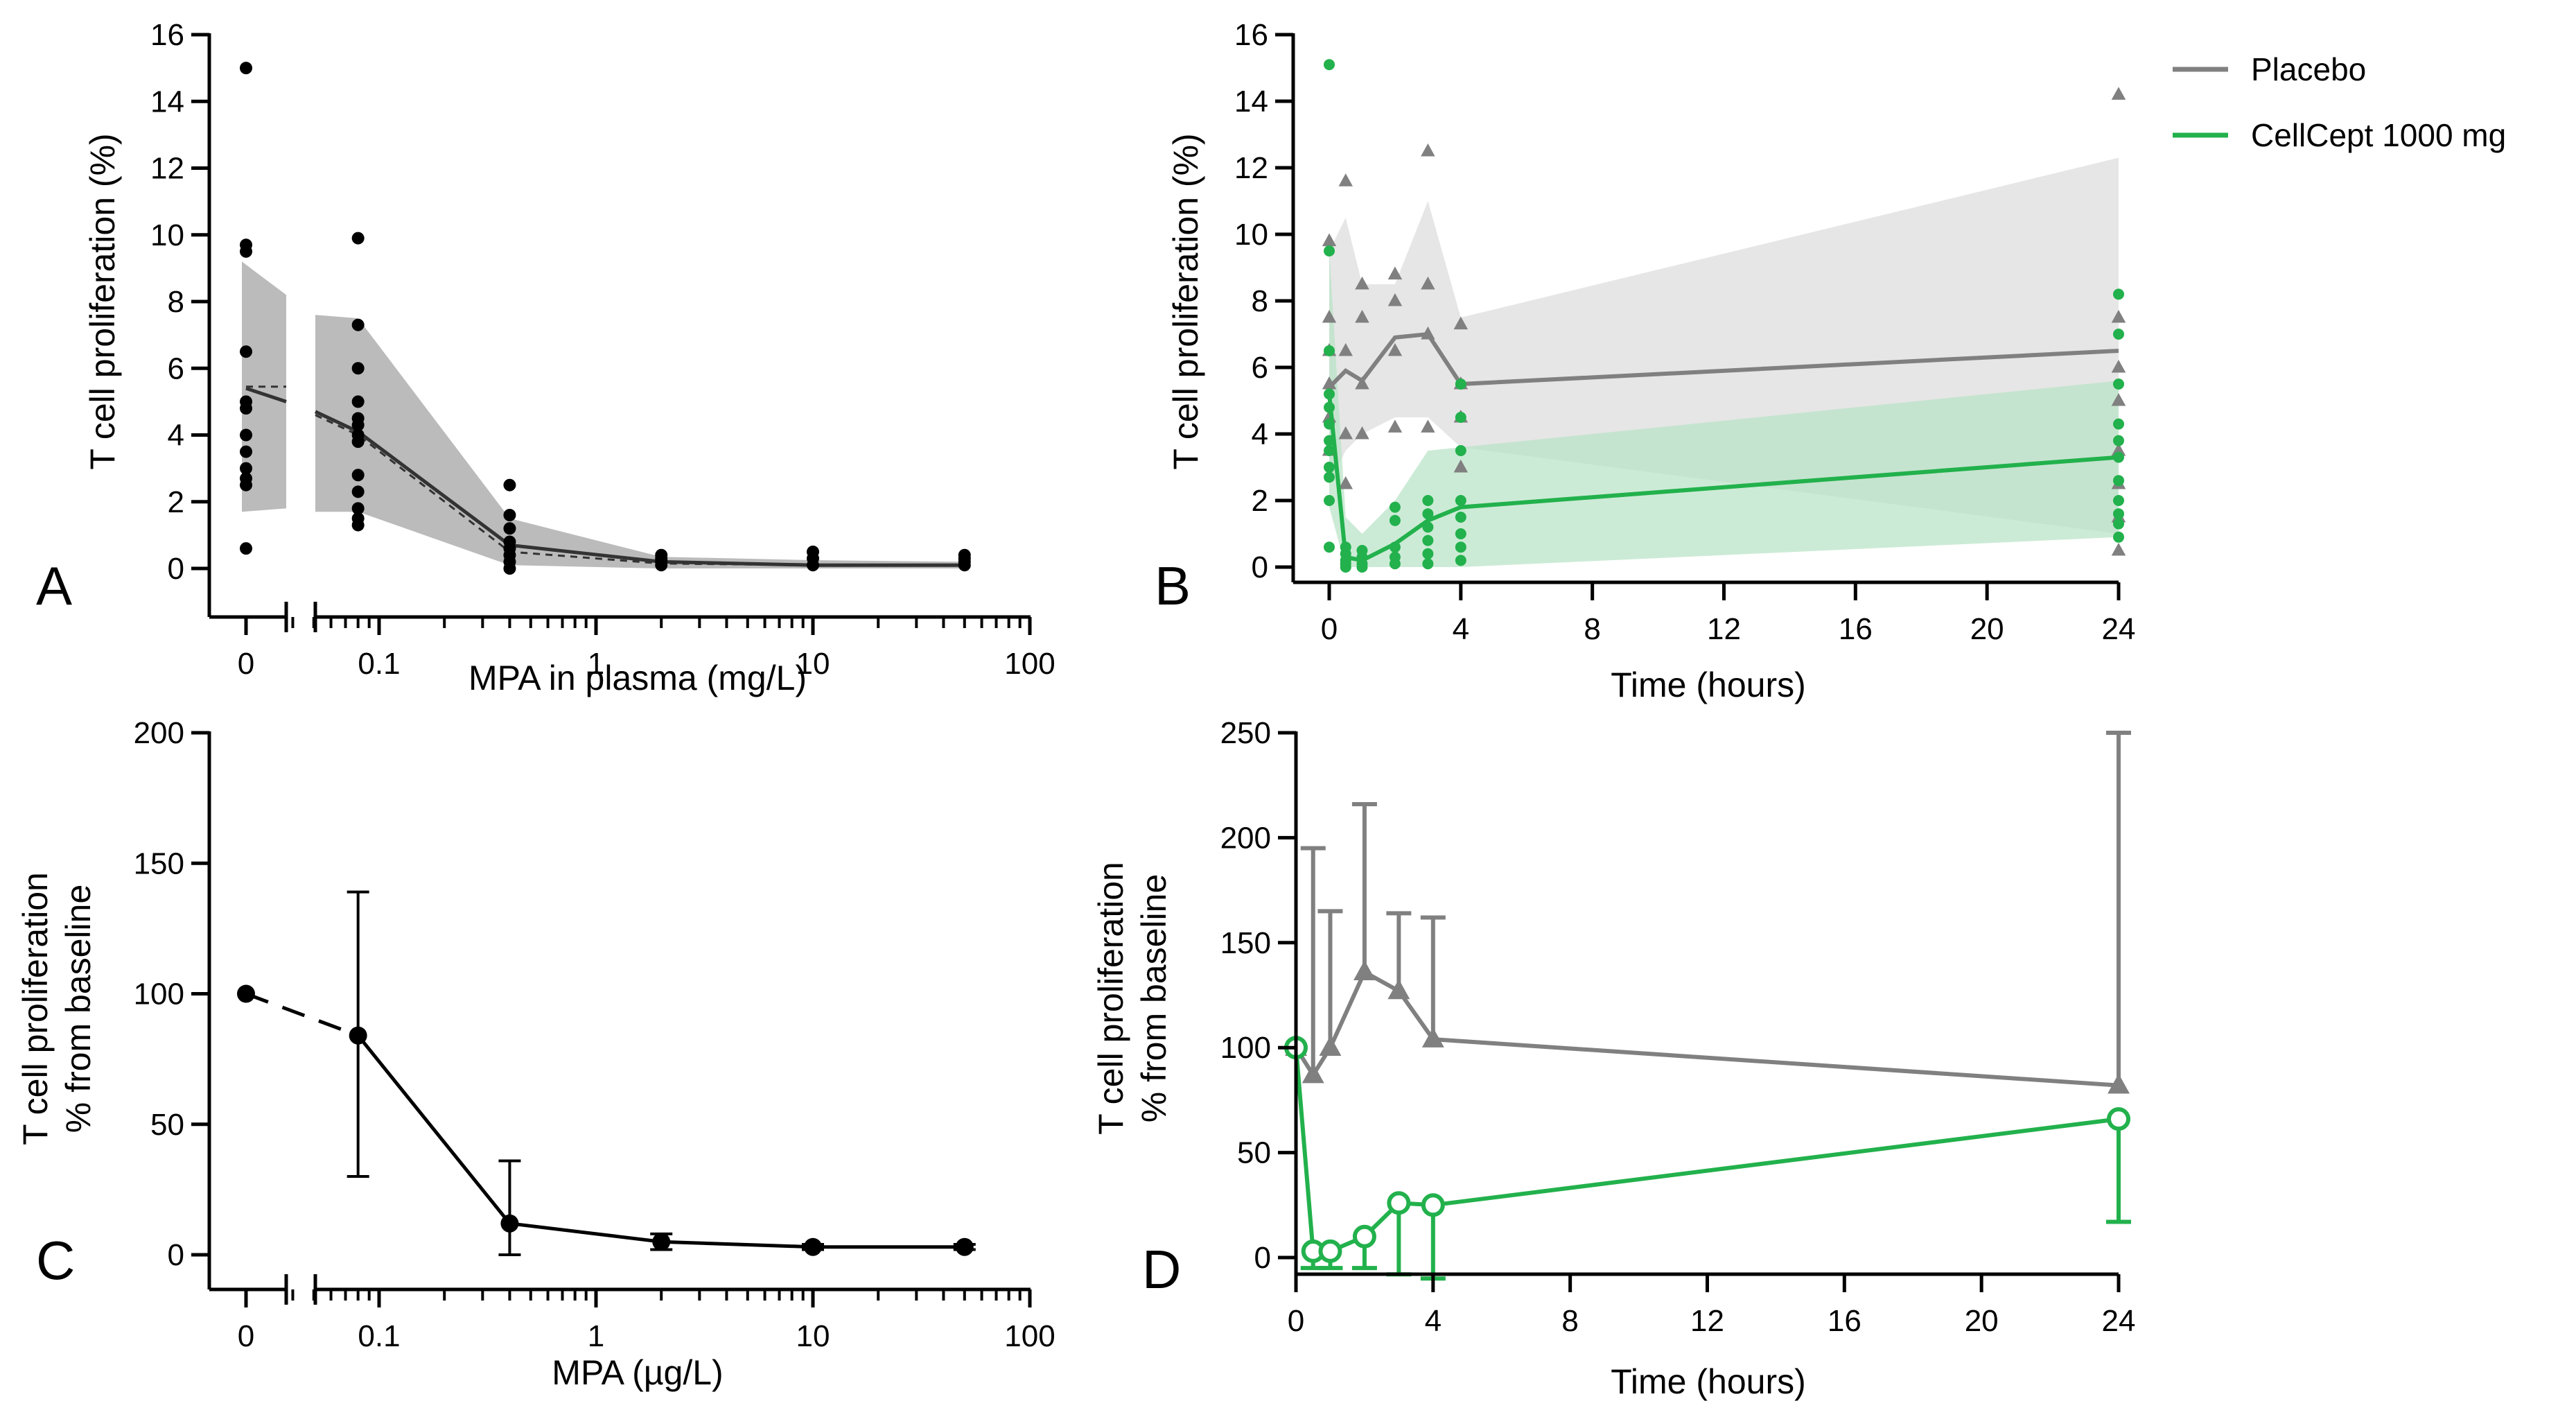  Describe the element at coordinates (102, 301) in the screenshot. I see `panel-a-y-axis-title: T cell proliferation (%)` at that location.